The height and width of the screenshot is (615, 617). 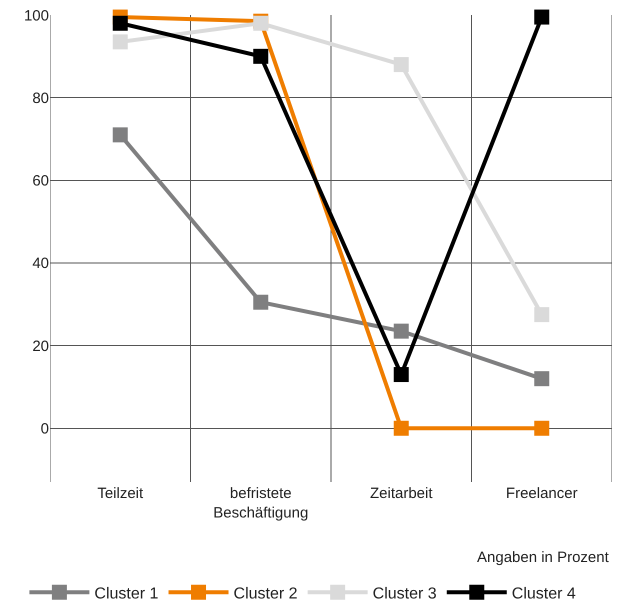 What do you see at coordinates (402, 493) in the screenshot?
I see `x-tick-label: Zeitarbeit` at bounding box center [402, 493].